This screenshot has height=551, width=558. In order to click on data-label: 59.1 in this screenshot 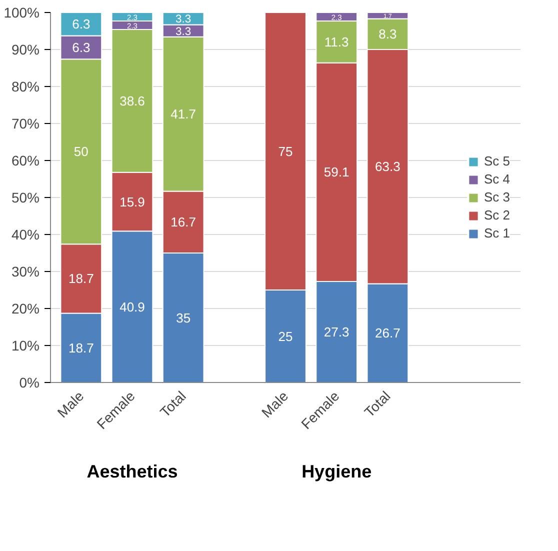, I will do `click(337, 172)`.